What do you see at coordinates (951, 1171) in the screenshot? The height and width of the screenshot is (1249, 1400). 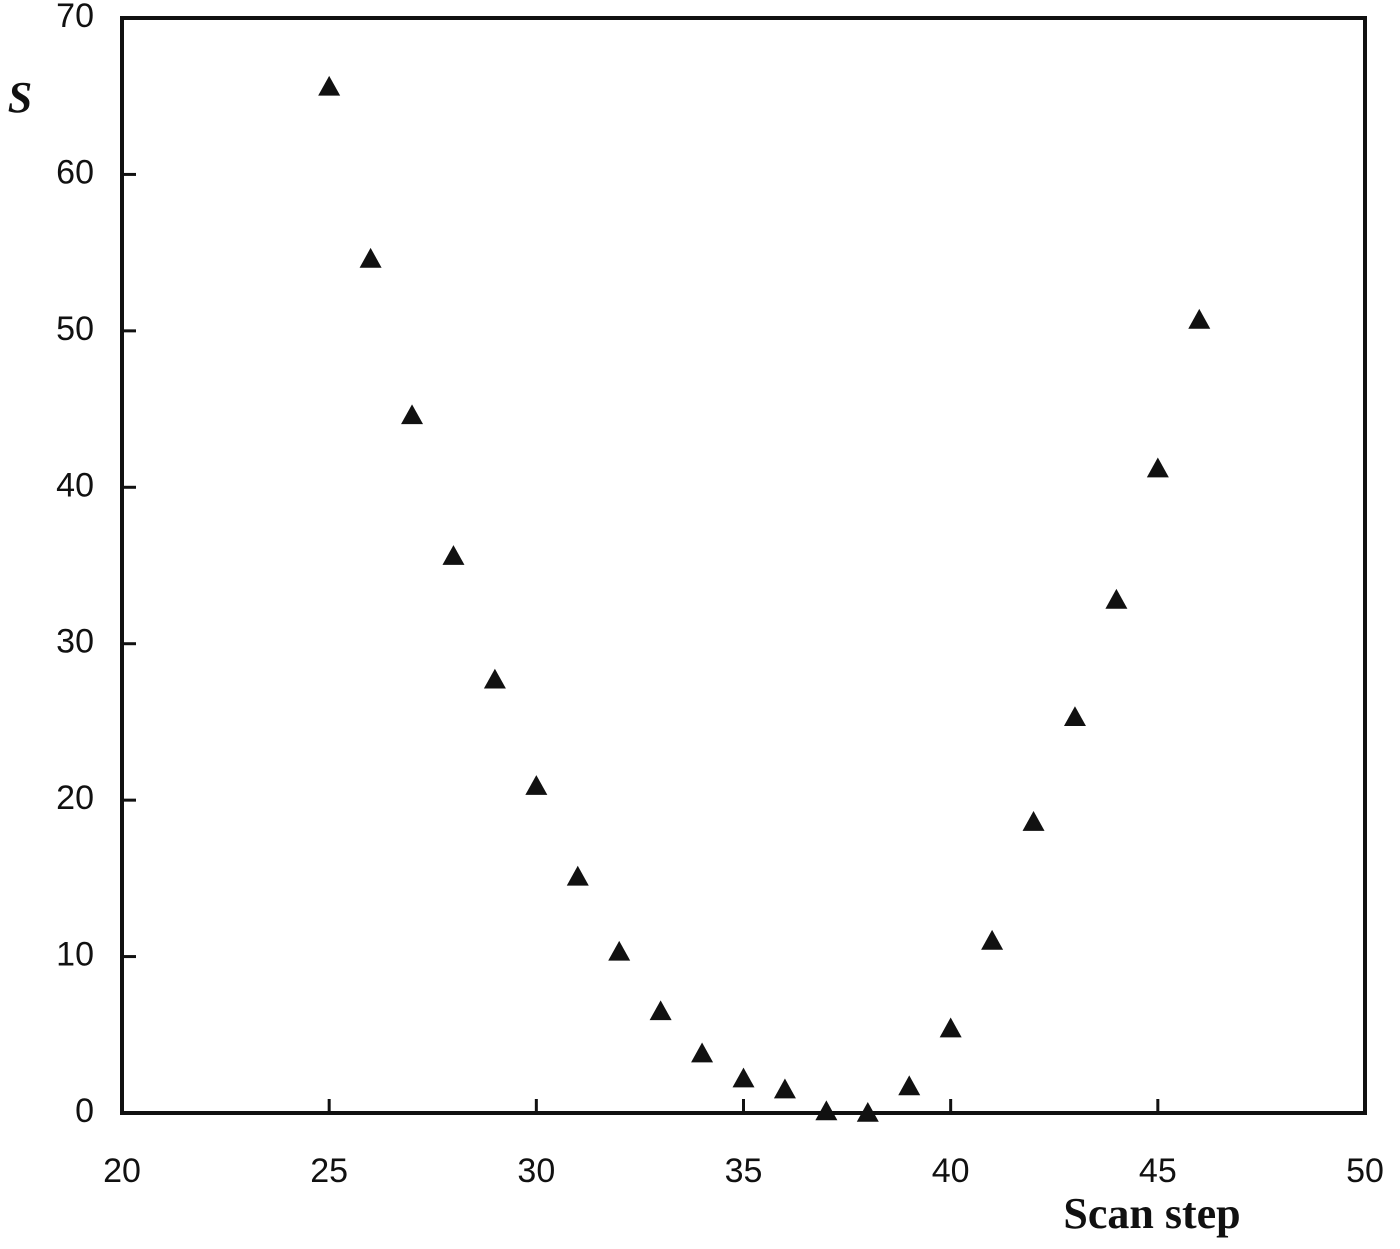 I see `x-tick-label: 40` at bounding box center [951, 1171].